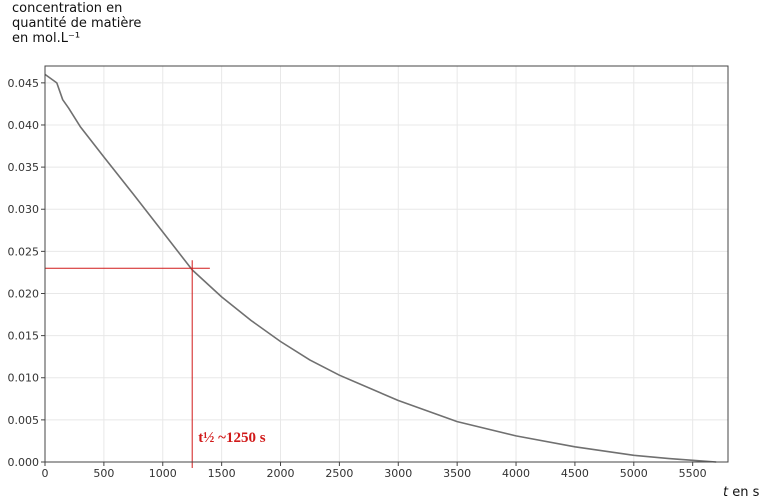 The width and height of the screenshot is (778, 501). Describe the element at coordinates (24, 462) in the screenshot. I see `y-tick-label: 0.000` at that location.